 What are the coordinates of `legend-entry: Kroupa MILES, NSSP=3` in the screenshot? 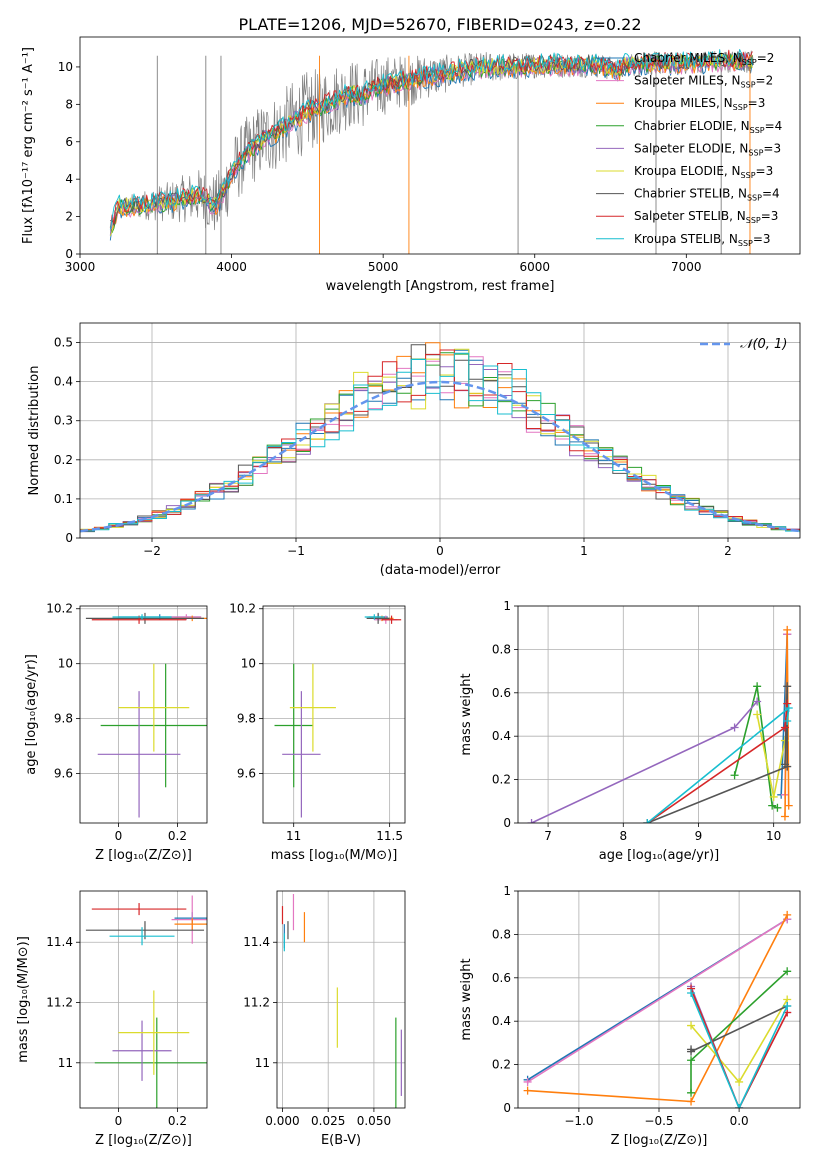 It's located at (699, 104).